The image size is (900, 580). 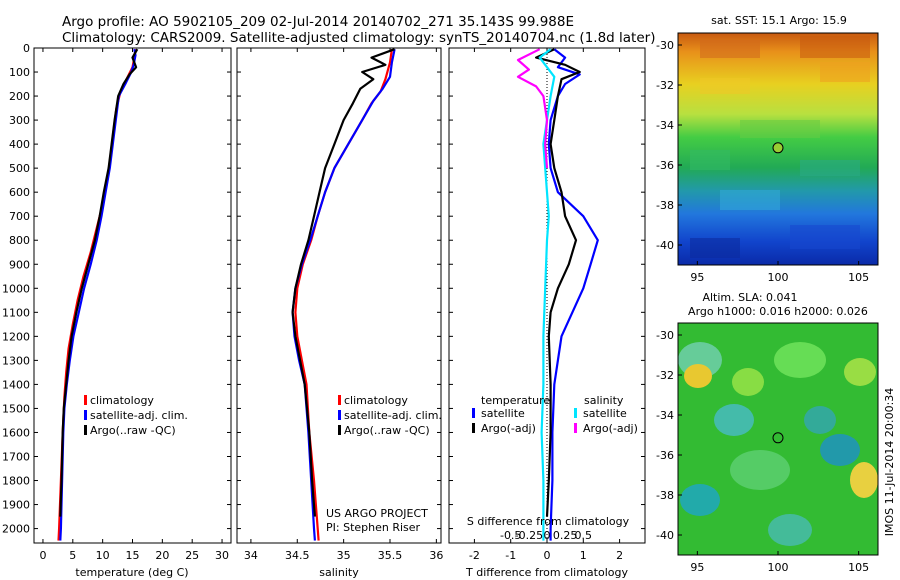 I want to click on sst-map-ticks: 95 100 105 -30 -32 -34 -36 -38 -40, so click(x=762, y=161).